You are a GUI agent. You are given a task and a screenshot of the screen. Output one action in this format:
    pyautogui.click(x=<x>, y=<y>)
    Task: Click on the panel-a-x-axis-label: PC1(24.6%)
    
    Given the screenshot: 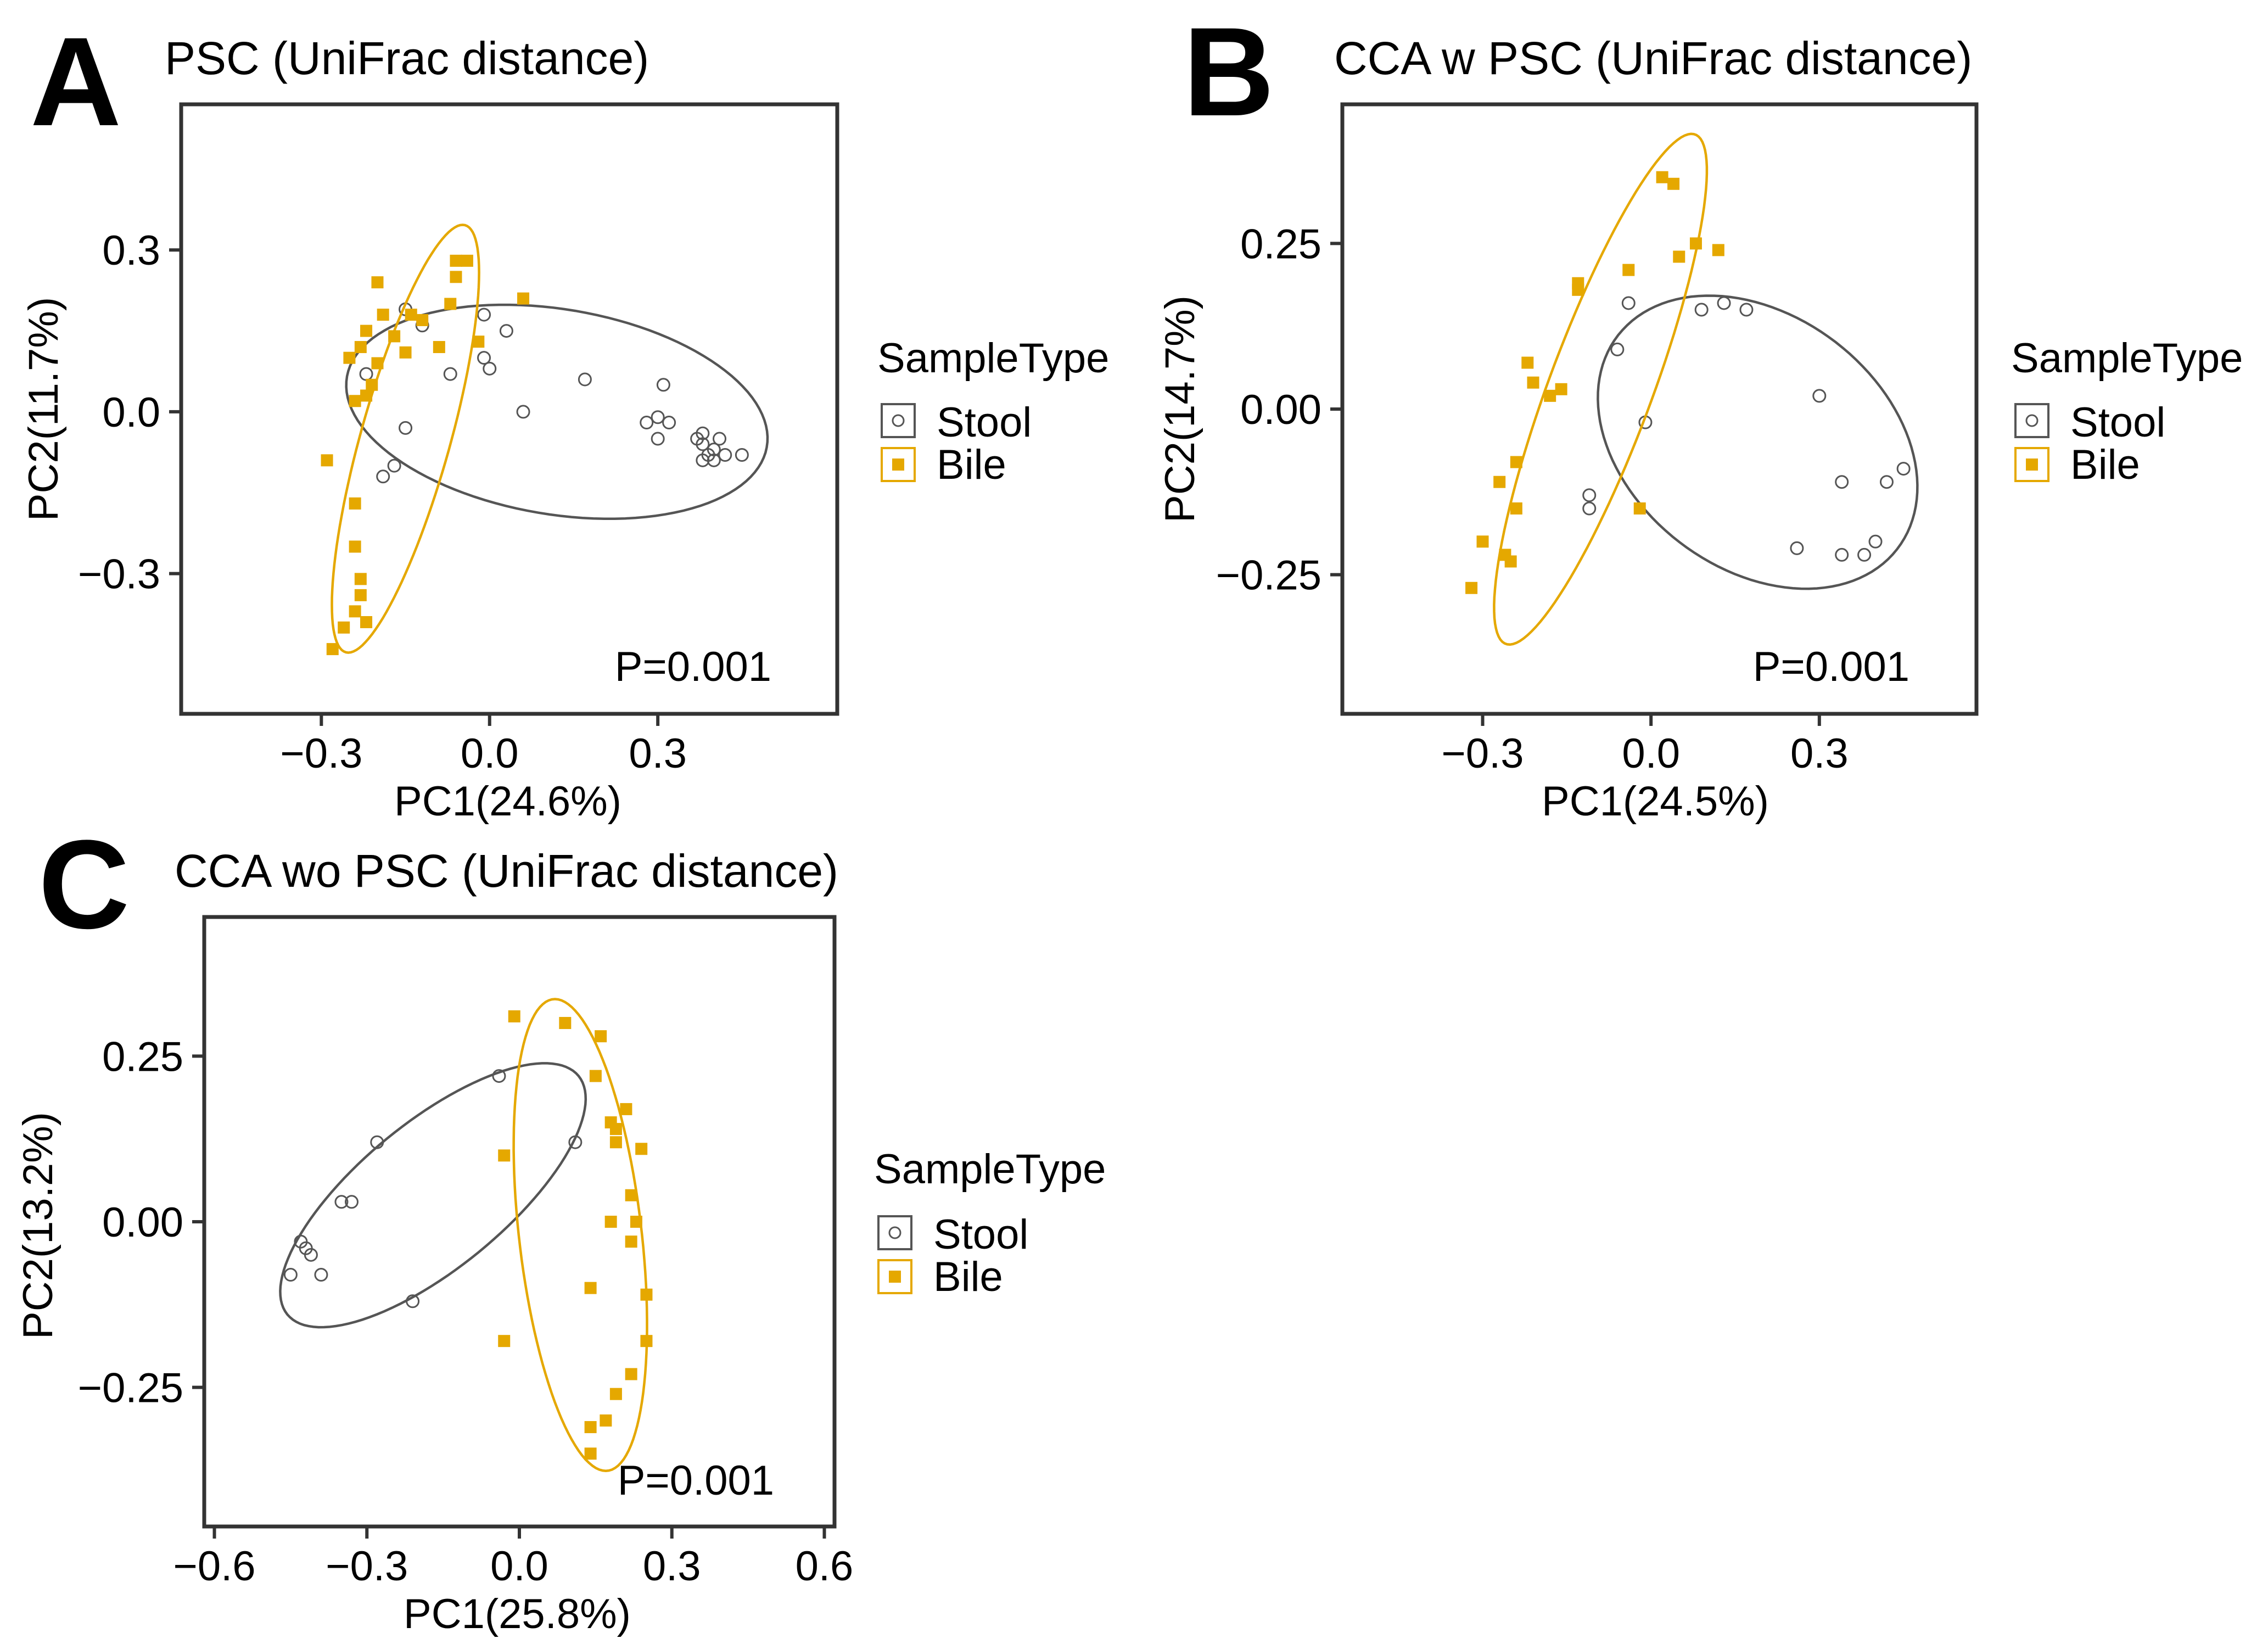 What is the action you would take?
    pyautogui.click(x=508, y=801)
    